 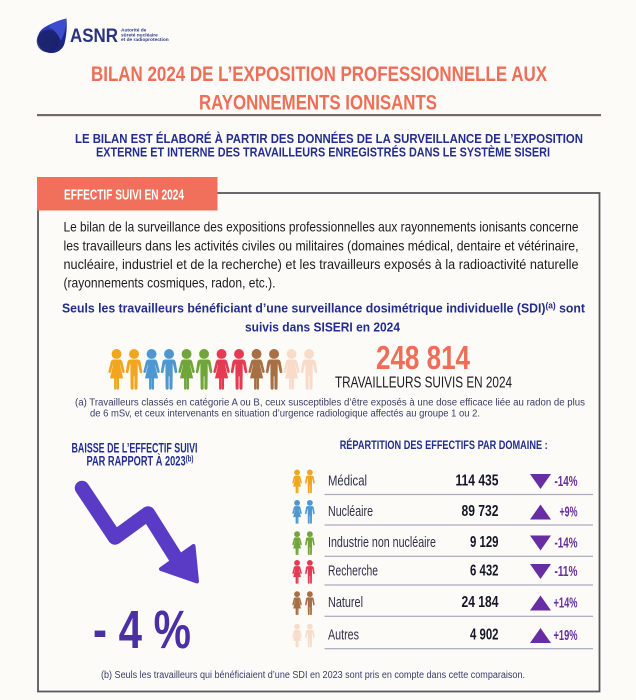 What do you see at coordinates (350, 512) in the screenshot?
I see `svg-text: Nucléaire` at bounding box center [350, 512].